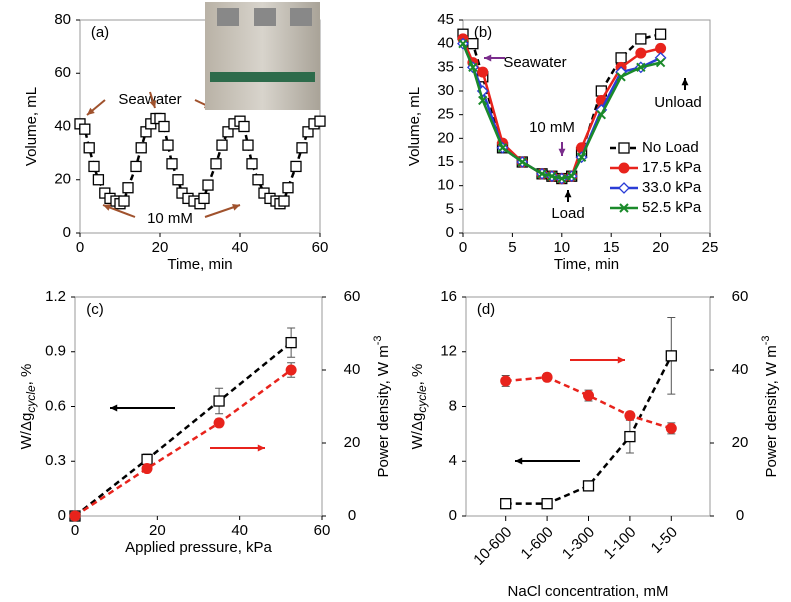 This screenshot has width=791, height=602. Describe the element at coordinates (672, 167) in the screenshot. I see `legend-label: 17.5 kPa` at that location.